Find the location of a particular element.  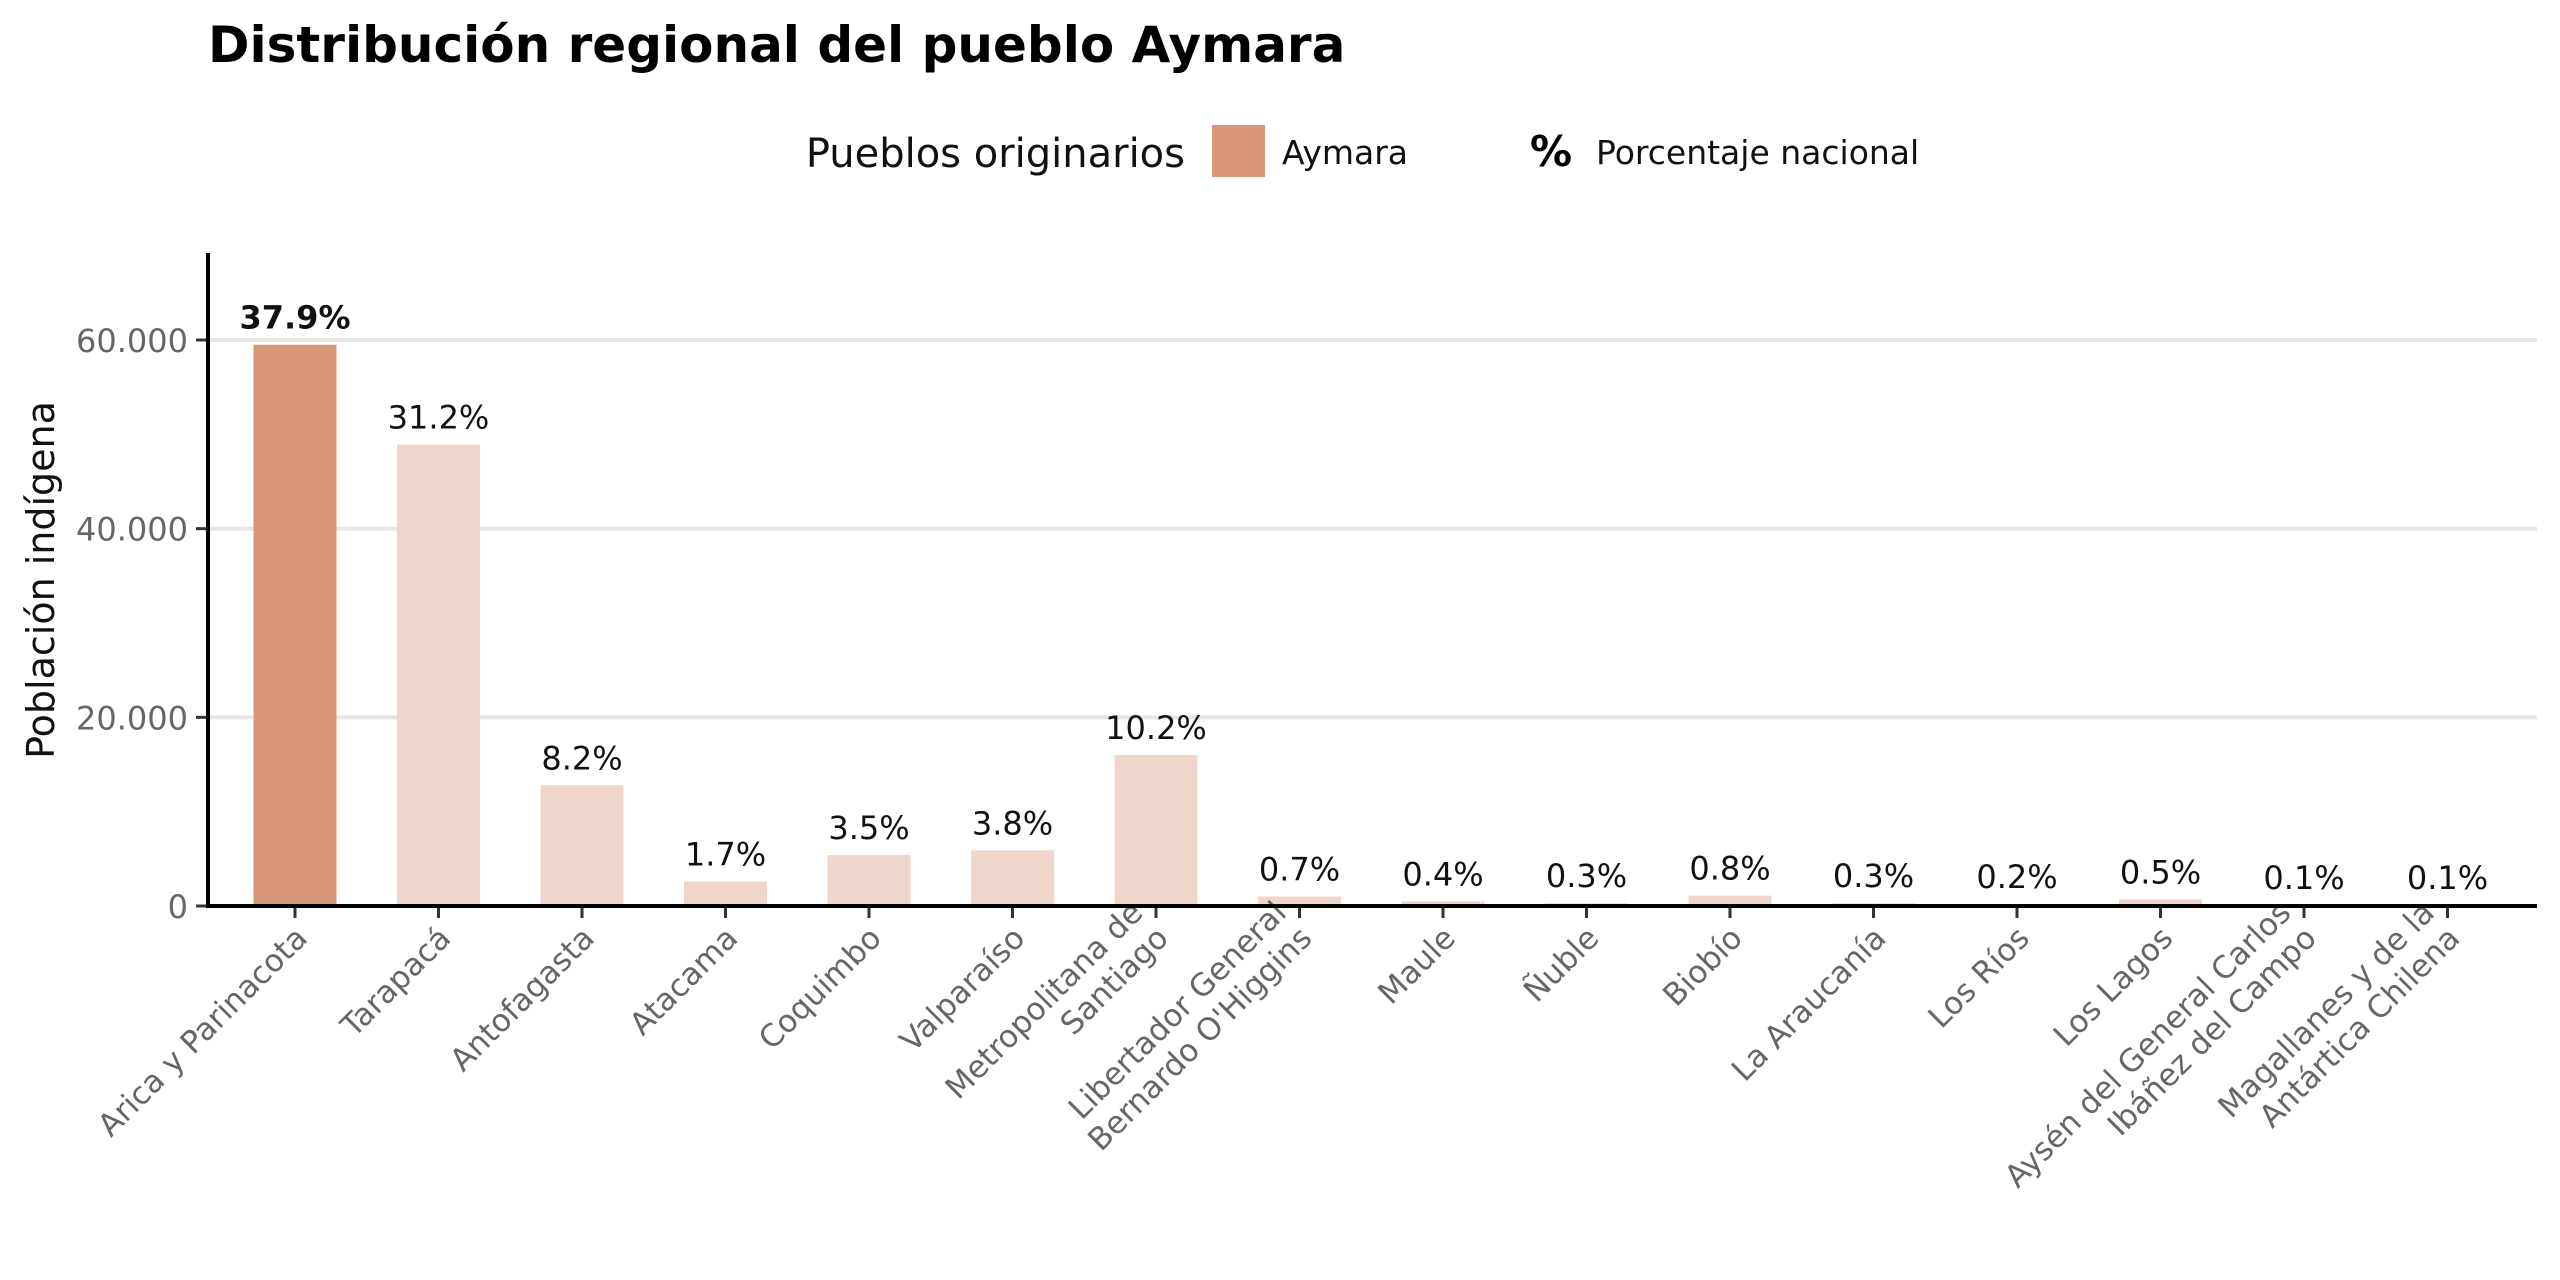

legend-swatch-aymara is located at coordinates (1238, 151).